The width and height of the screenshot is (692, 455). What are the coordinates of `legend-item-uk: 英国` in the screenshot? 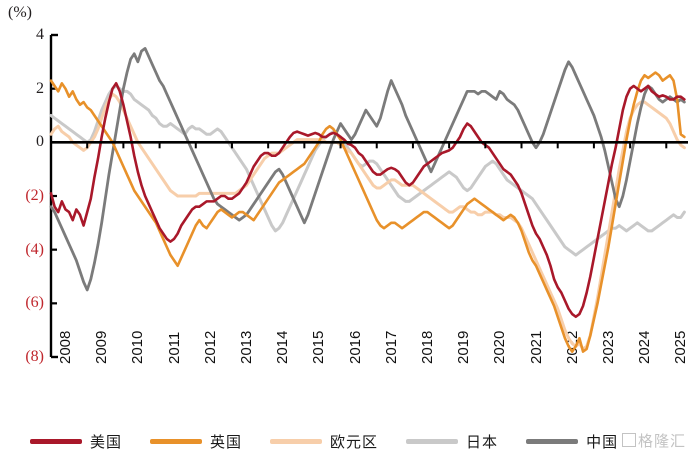 It's located at (196, 441).